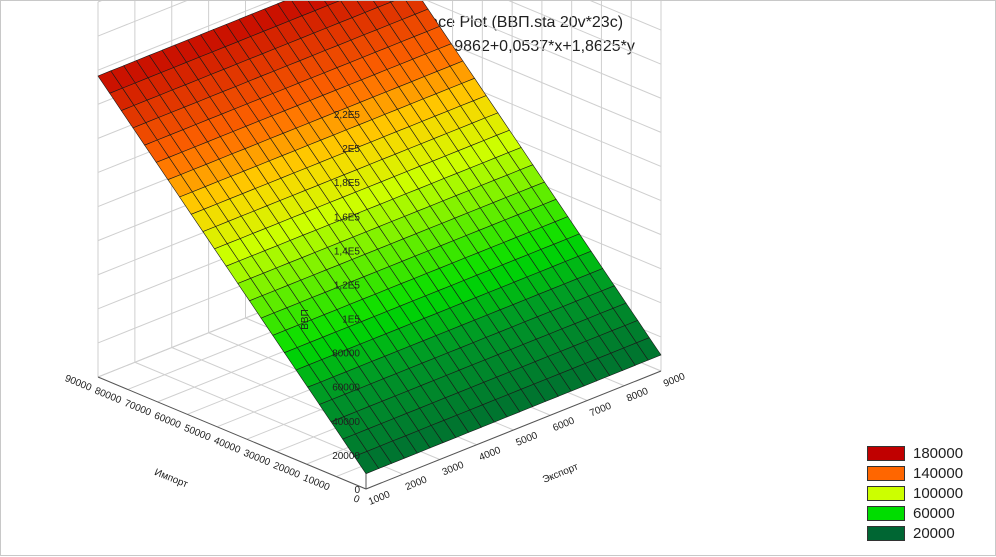 The height and width of the screenshot is (557, 996). Describe the element at coordinates (346, 388) in the screenshot. I see `z-tick-label: 60000` at that location.